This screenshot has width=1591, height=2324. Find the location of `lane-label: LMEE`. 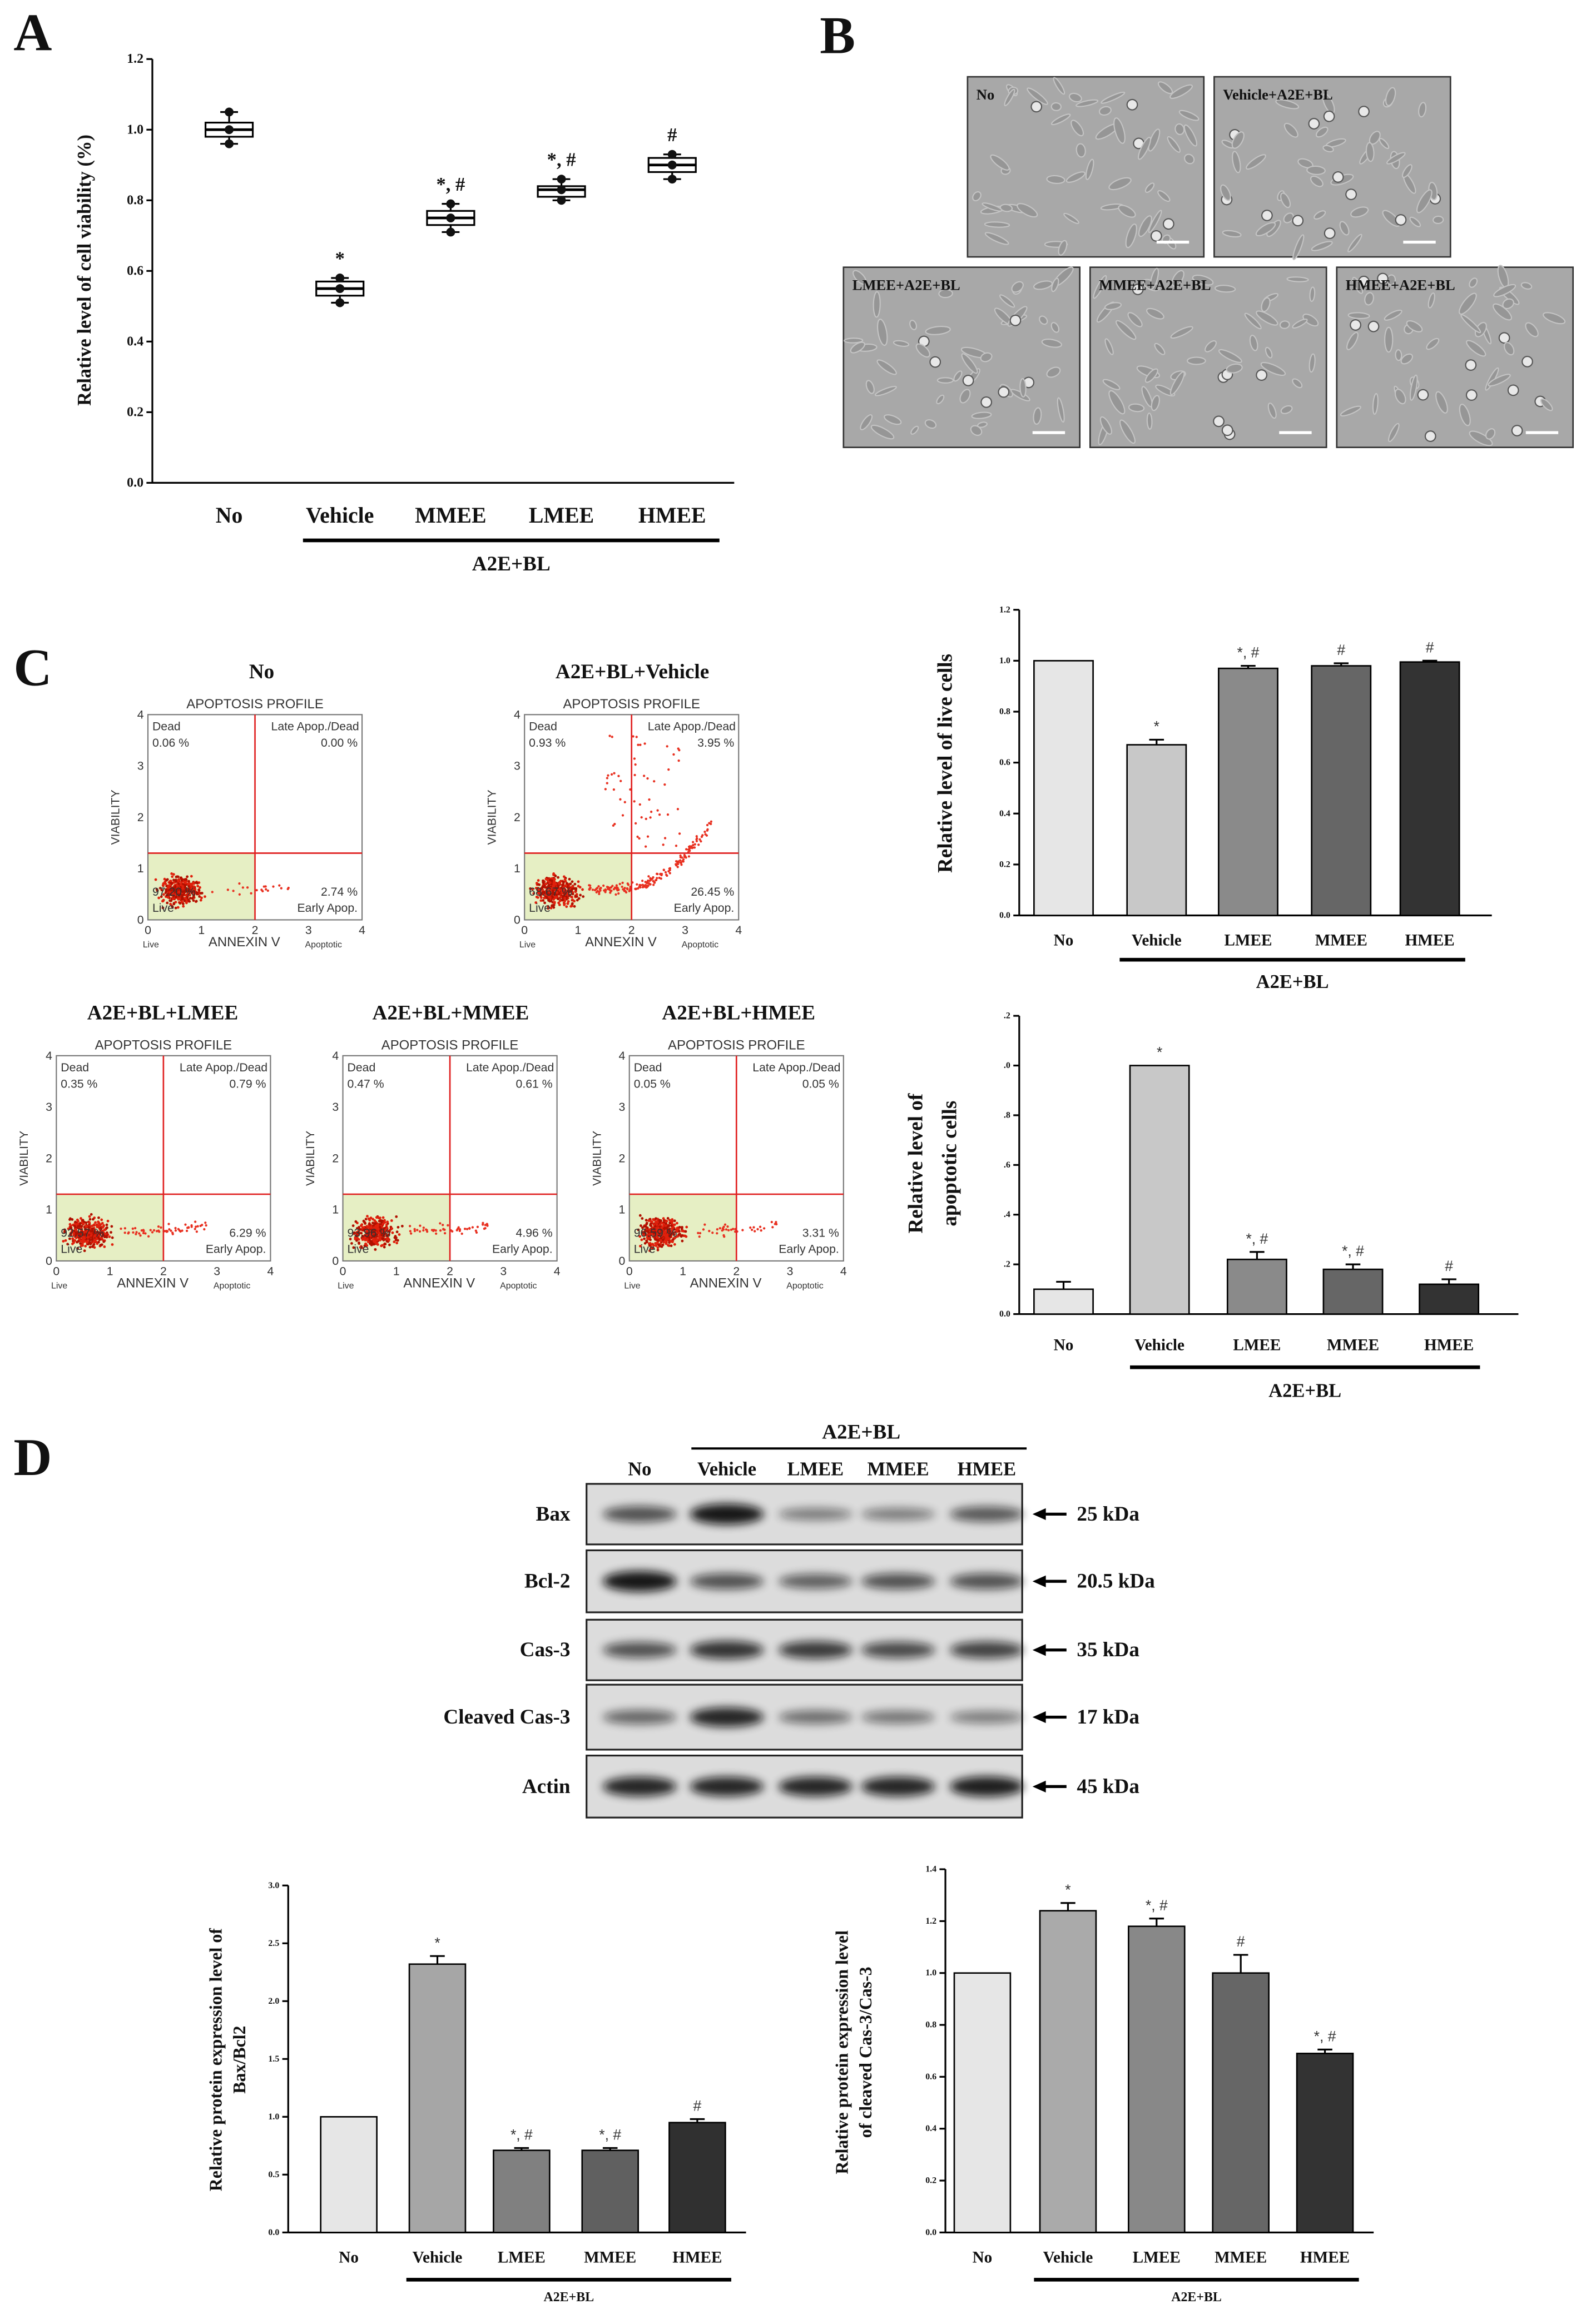

lane-label: LMEE is located at coordinates (815, 1469).